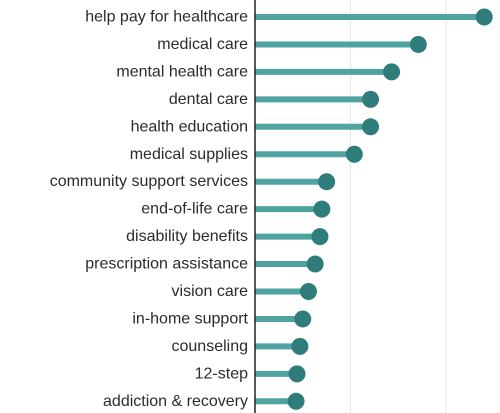  What do you see at coordinates (187, 236) in the screenshot?
I see `category-label: disability benefits` at bounding box center [187, 236].